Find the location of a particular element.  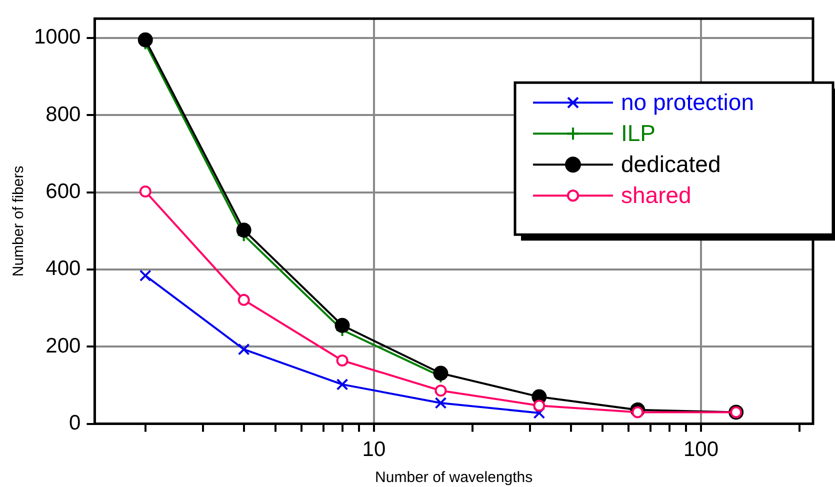

x-tick-label: 100 is located at coordinates (701, 450).